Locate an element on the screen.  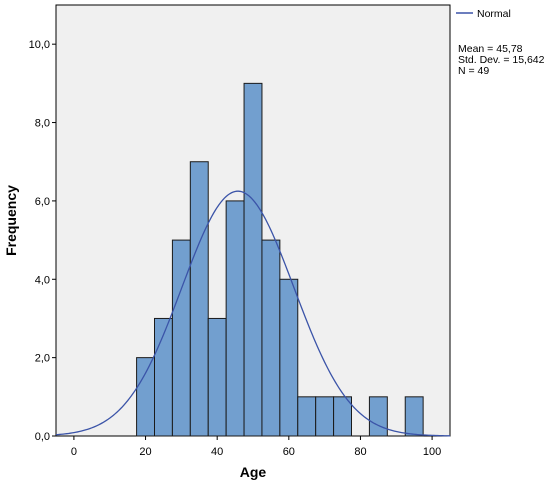
x-axis-title: Age is located at coordinates (253, 472).